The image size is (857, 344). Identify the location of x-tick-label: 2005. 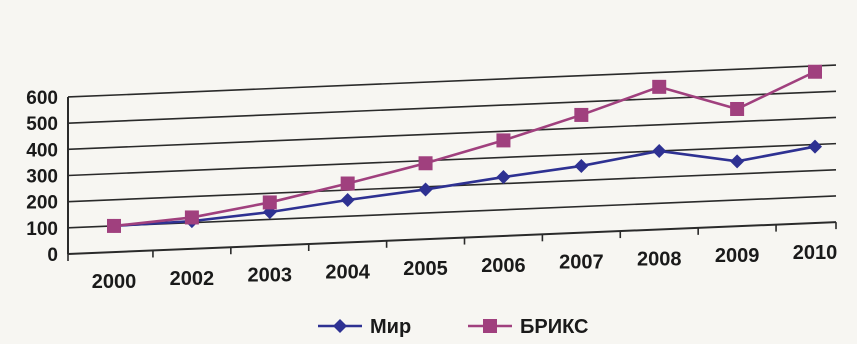
(425, 269).